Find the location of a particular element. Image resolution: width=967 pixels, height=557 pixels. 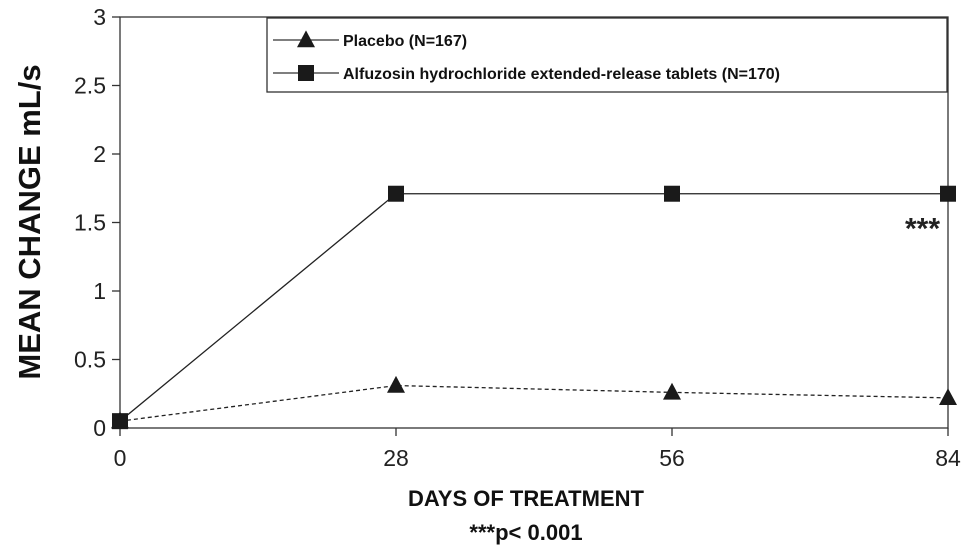

legend-label: Placebo (N=167) is located at coordinates (405, 41).